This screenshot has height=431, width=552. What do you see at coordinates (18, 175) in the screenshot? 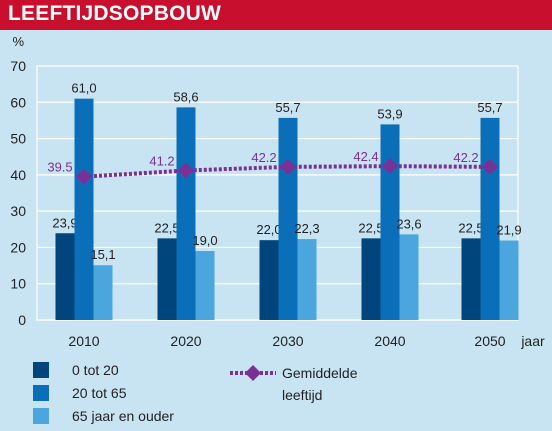
I see `y-tick-label: 40` at bounding box center [18, 175].